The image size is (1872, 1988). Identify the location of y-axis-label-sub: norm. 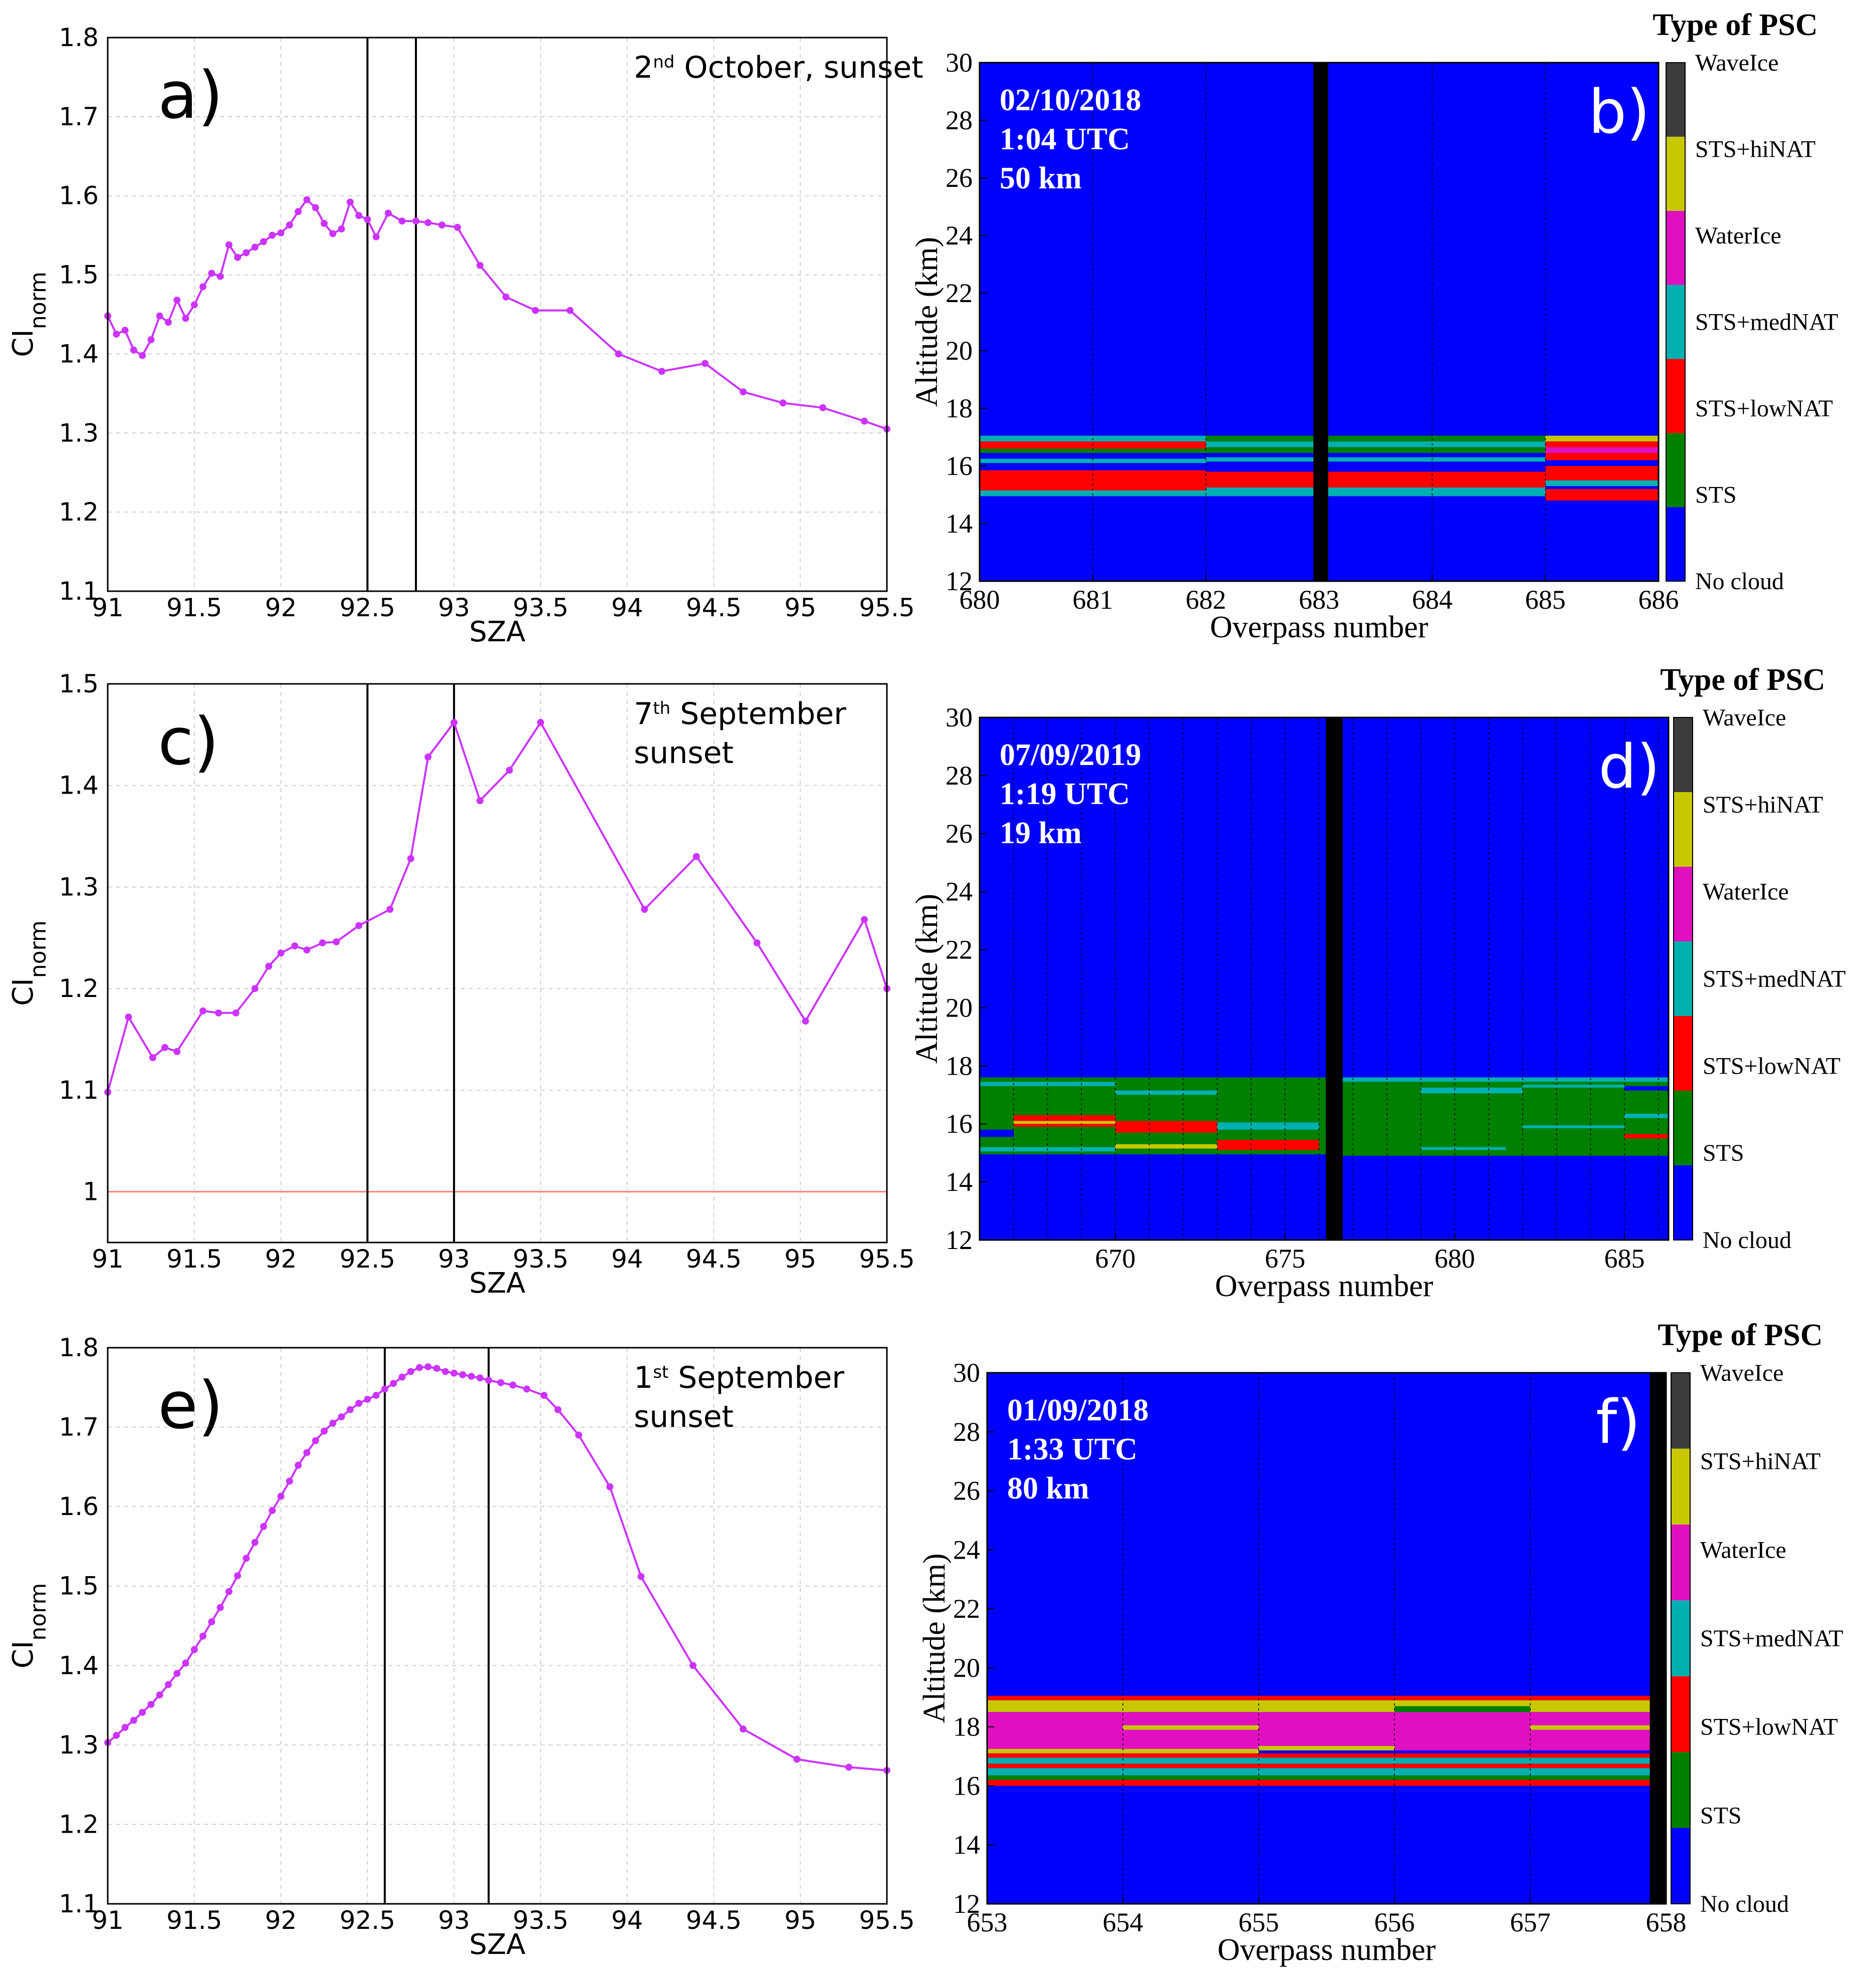
(39, 300).